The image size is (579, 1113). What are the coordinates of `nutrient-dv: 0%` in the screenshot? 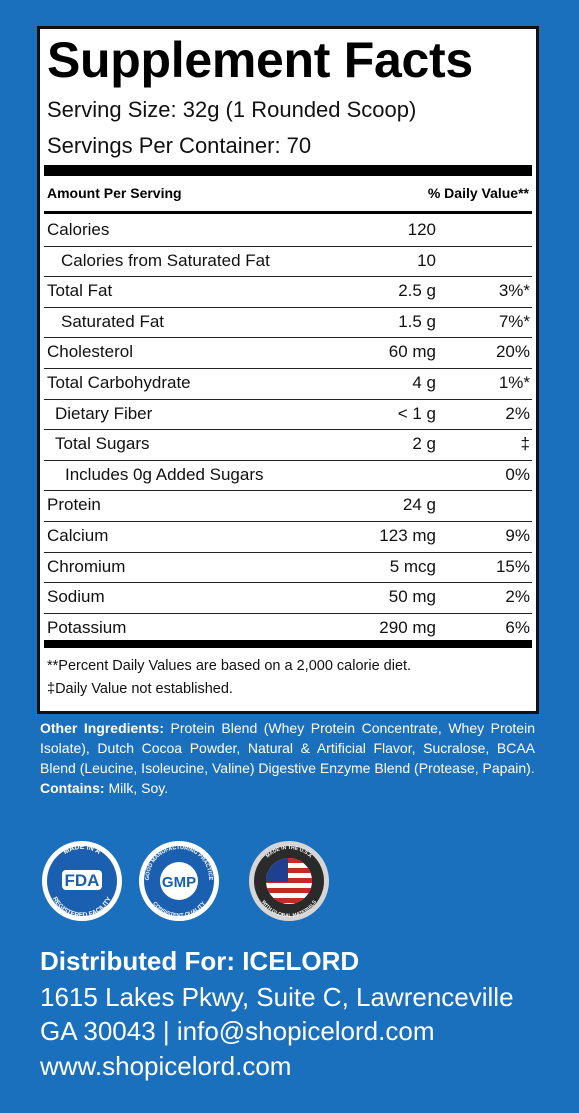 It's located at (517, 474).